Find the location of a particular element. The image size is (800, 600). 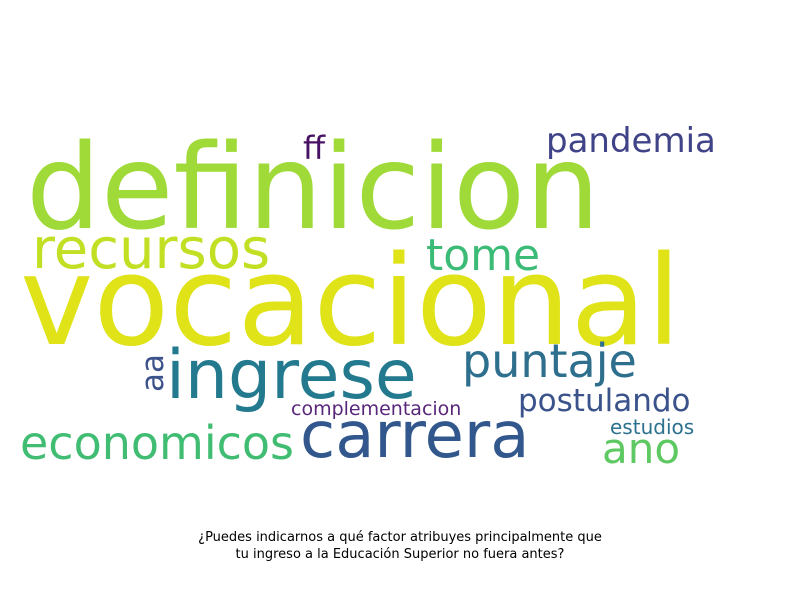

word-recursos: recursos is located at coordinates (151, 249).